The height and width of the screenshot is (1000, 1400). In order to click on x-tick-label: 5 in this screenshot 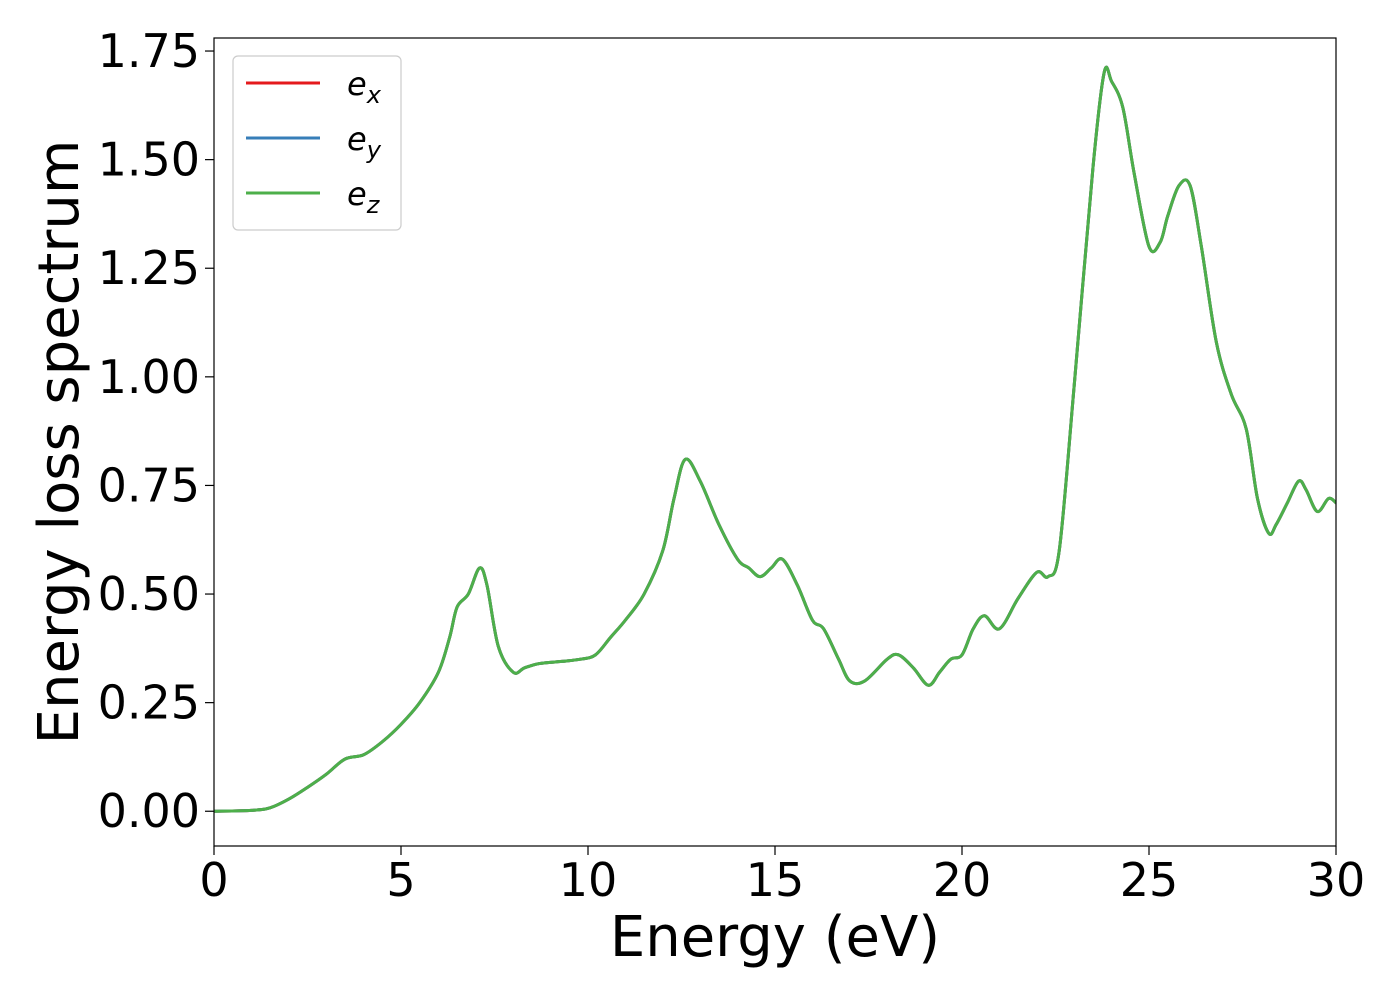, I will do `click(400, 880)`.